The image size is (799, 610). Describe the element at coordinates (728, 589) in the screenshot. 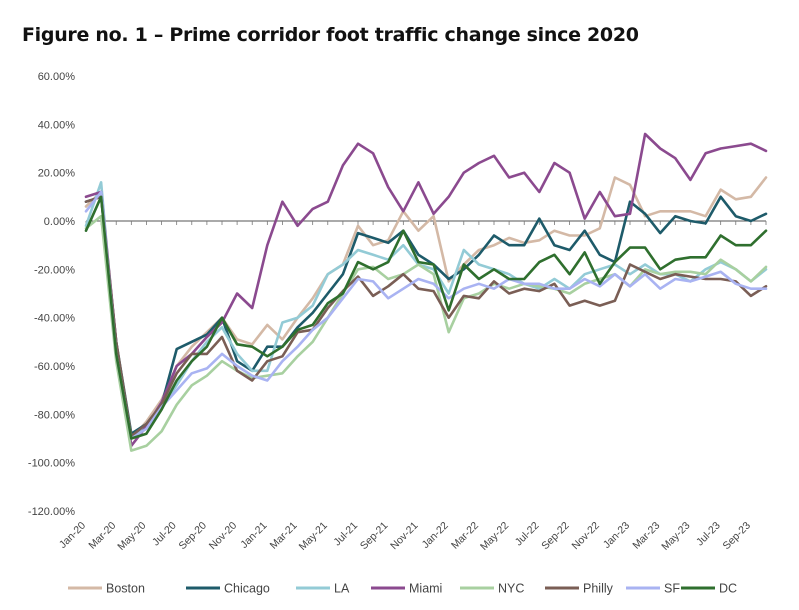

I see `legend-label: DC` at that location.